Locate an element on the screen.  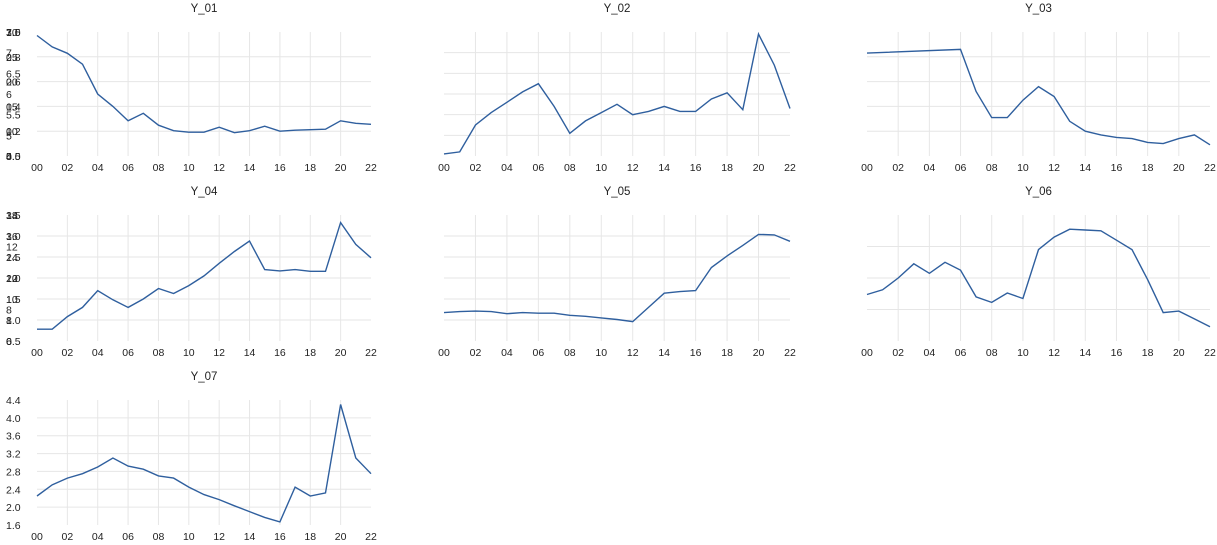
y-tick-label: 1.6 is located at coordinates (13, 526).